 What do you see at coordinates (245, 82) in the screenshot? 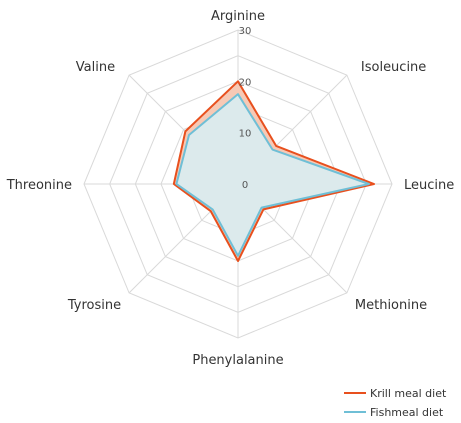
I see `tick-label: 20` at bounding box center [245, 82].